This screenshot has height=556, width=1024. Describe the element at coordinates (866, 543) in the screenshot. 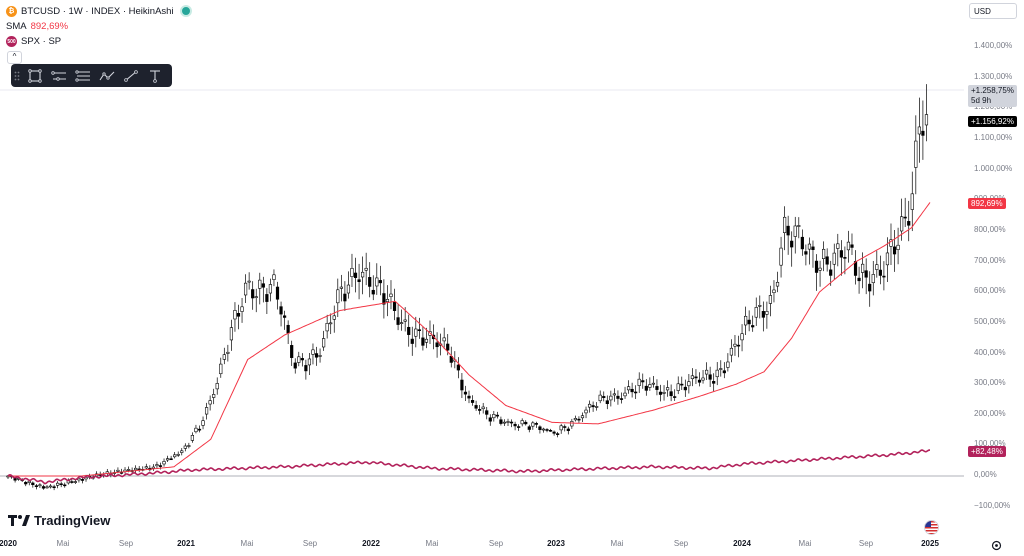

I see `time-axis-label: Sep` at that location.